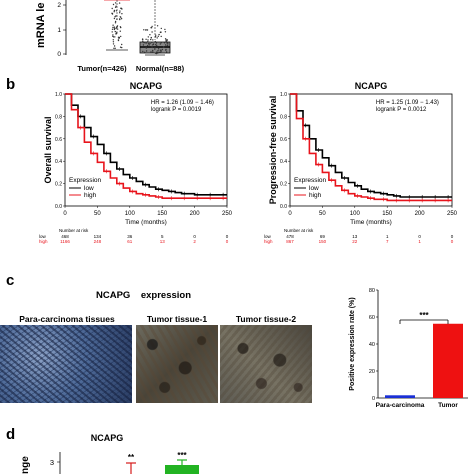 This screenshot has height=474, width=474. Describe the element at coordinates (400, 396) in the screenshot. I see `c-bar-para-carcinoma` at that location.